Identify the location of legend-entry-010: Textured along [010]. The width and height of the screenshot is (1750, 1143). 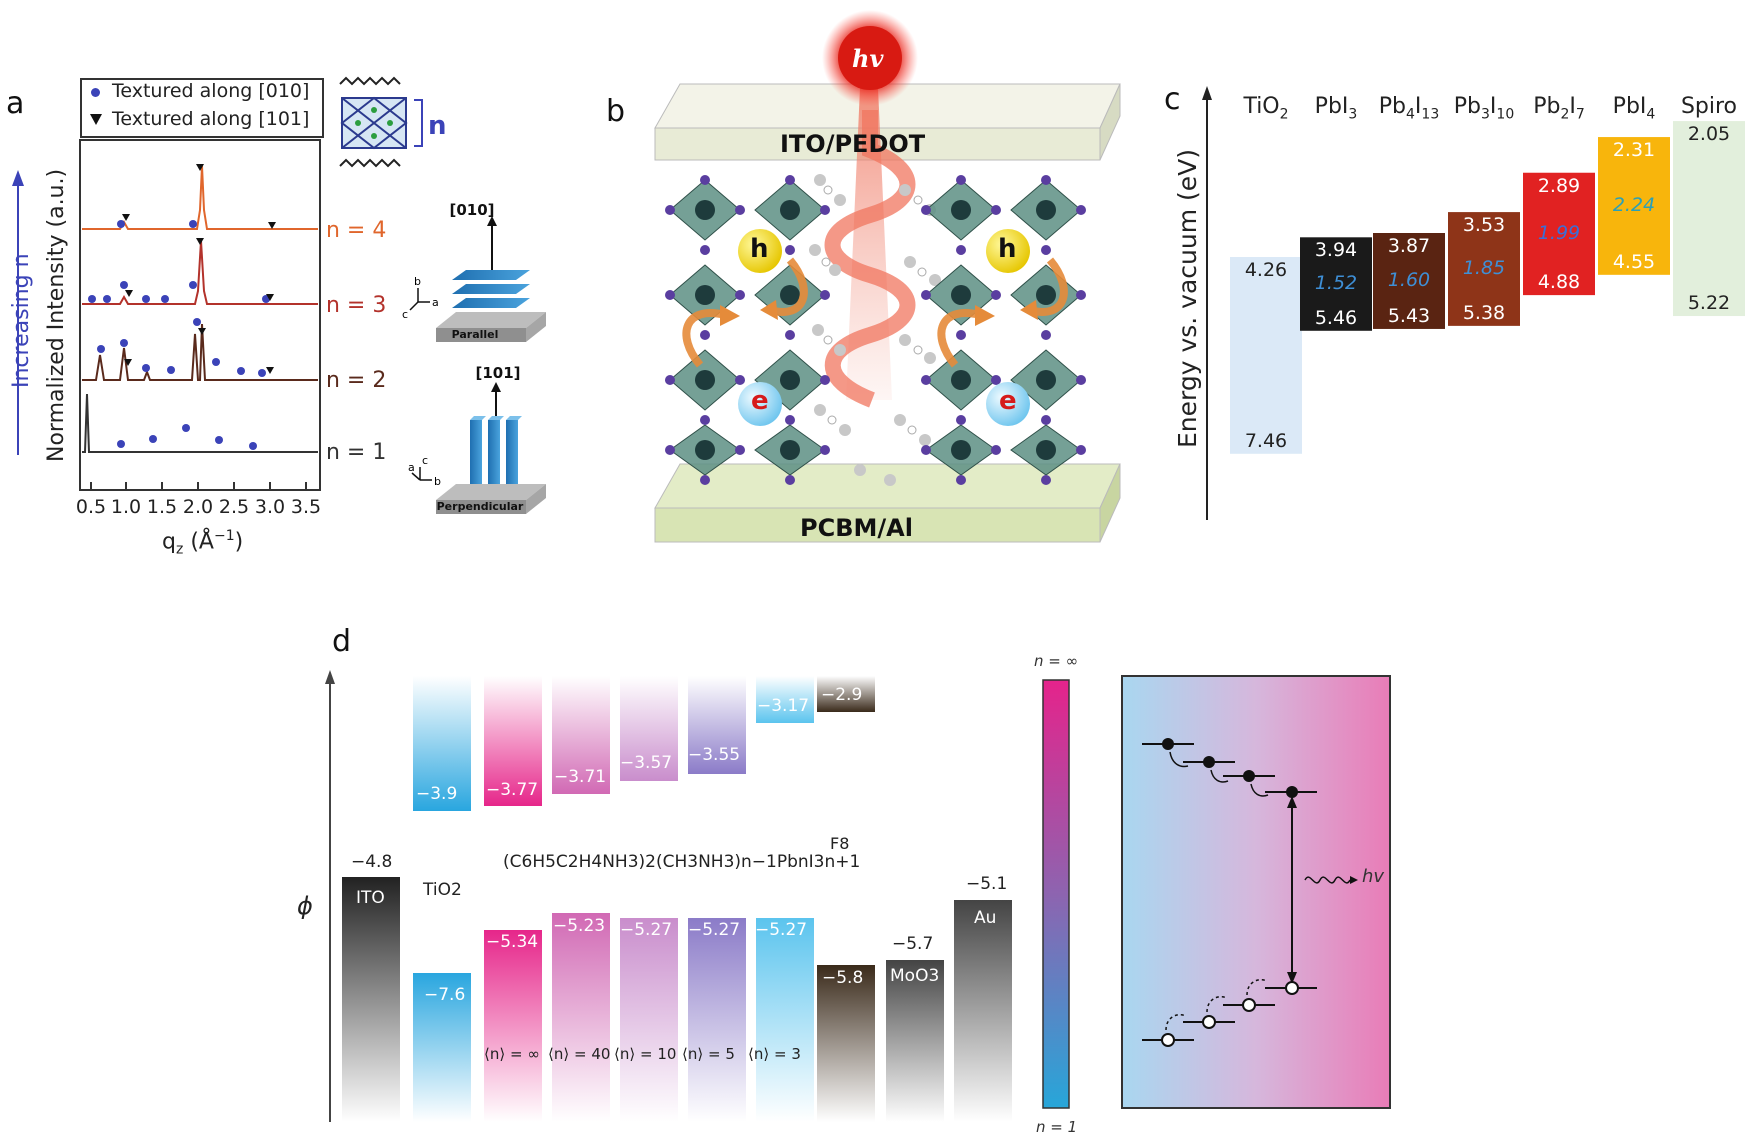
(211, 91).